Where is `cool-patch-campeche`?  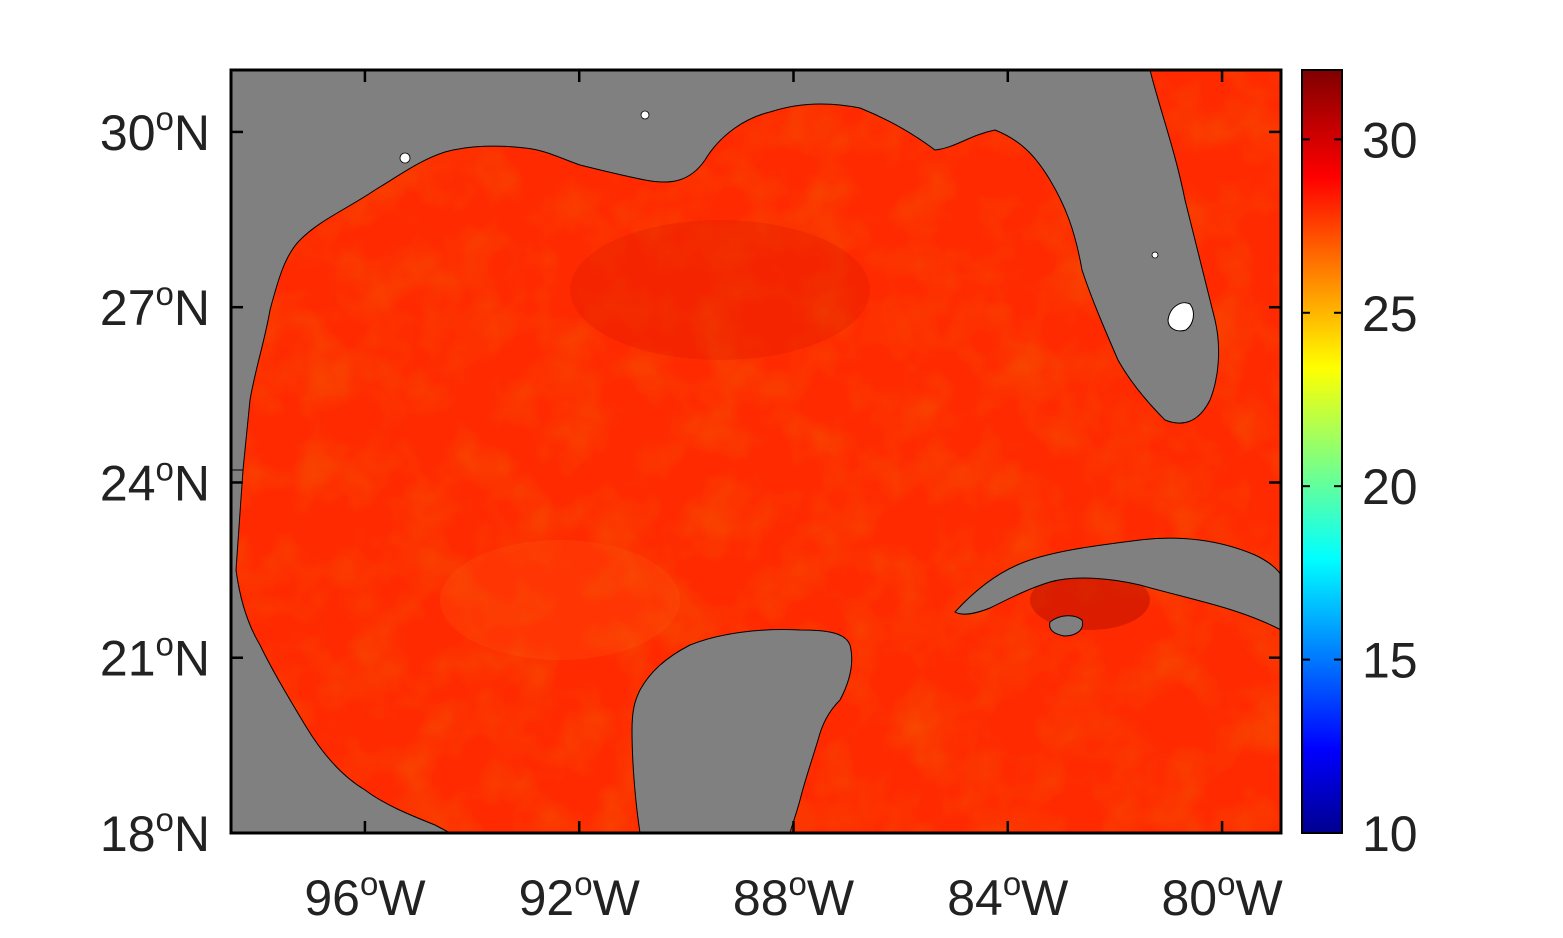
cool-patch-campeche is located at coordinates (560, 600).